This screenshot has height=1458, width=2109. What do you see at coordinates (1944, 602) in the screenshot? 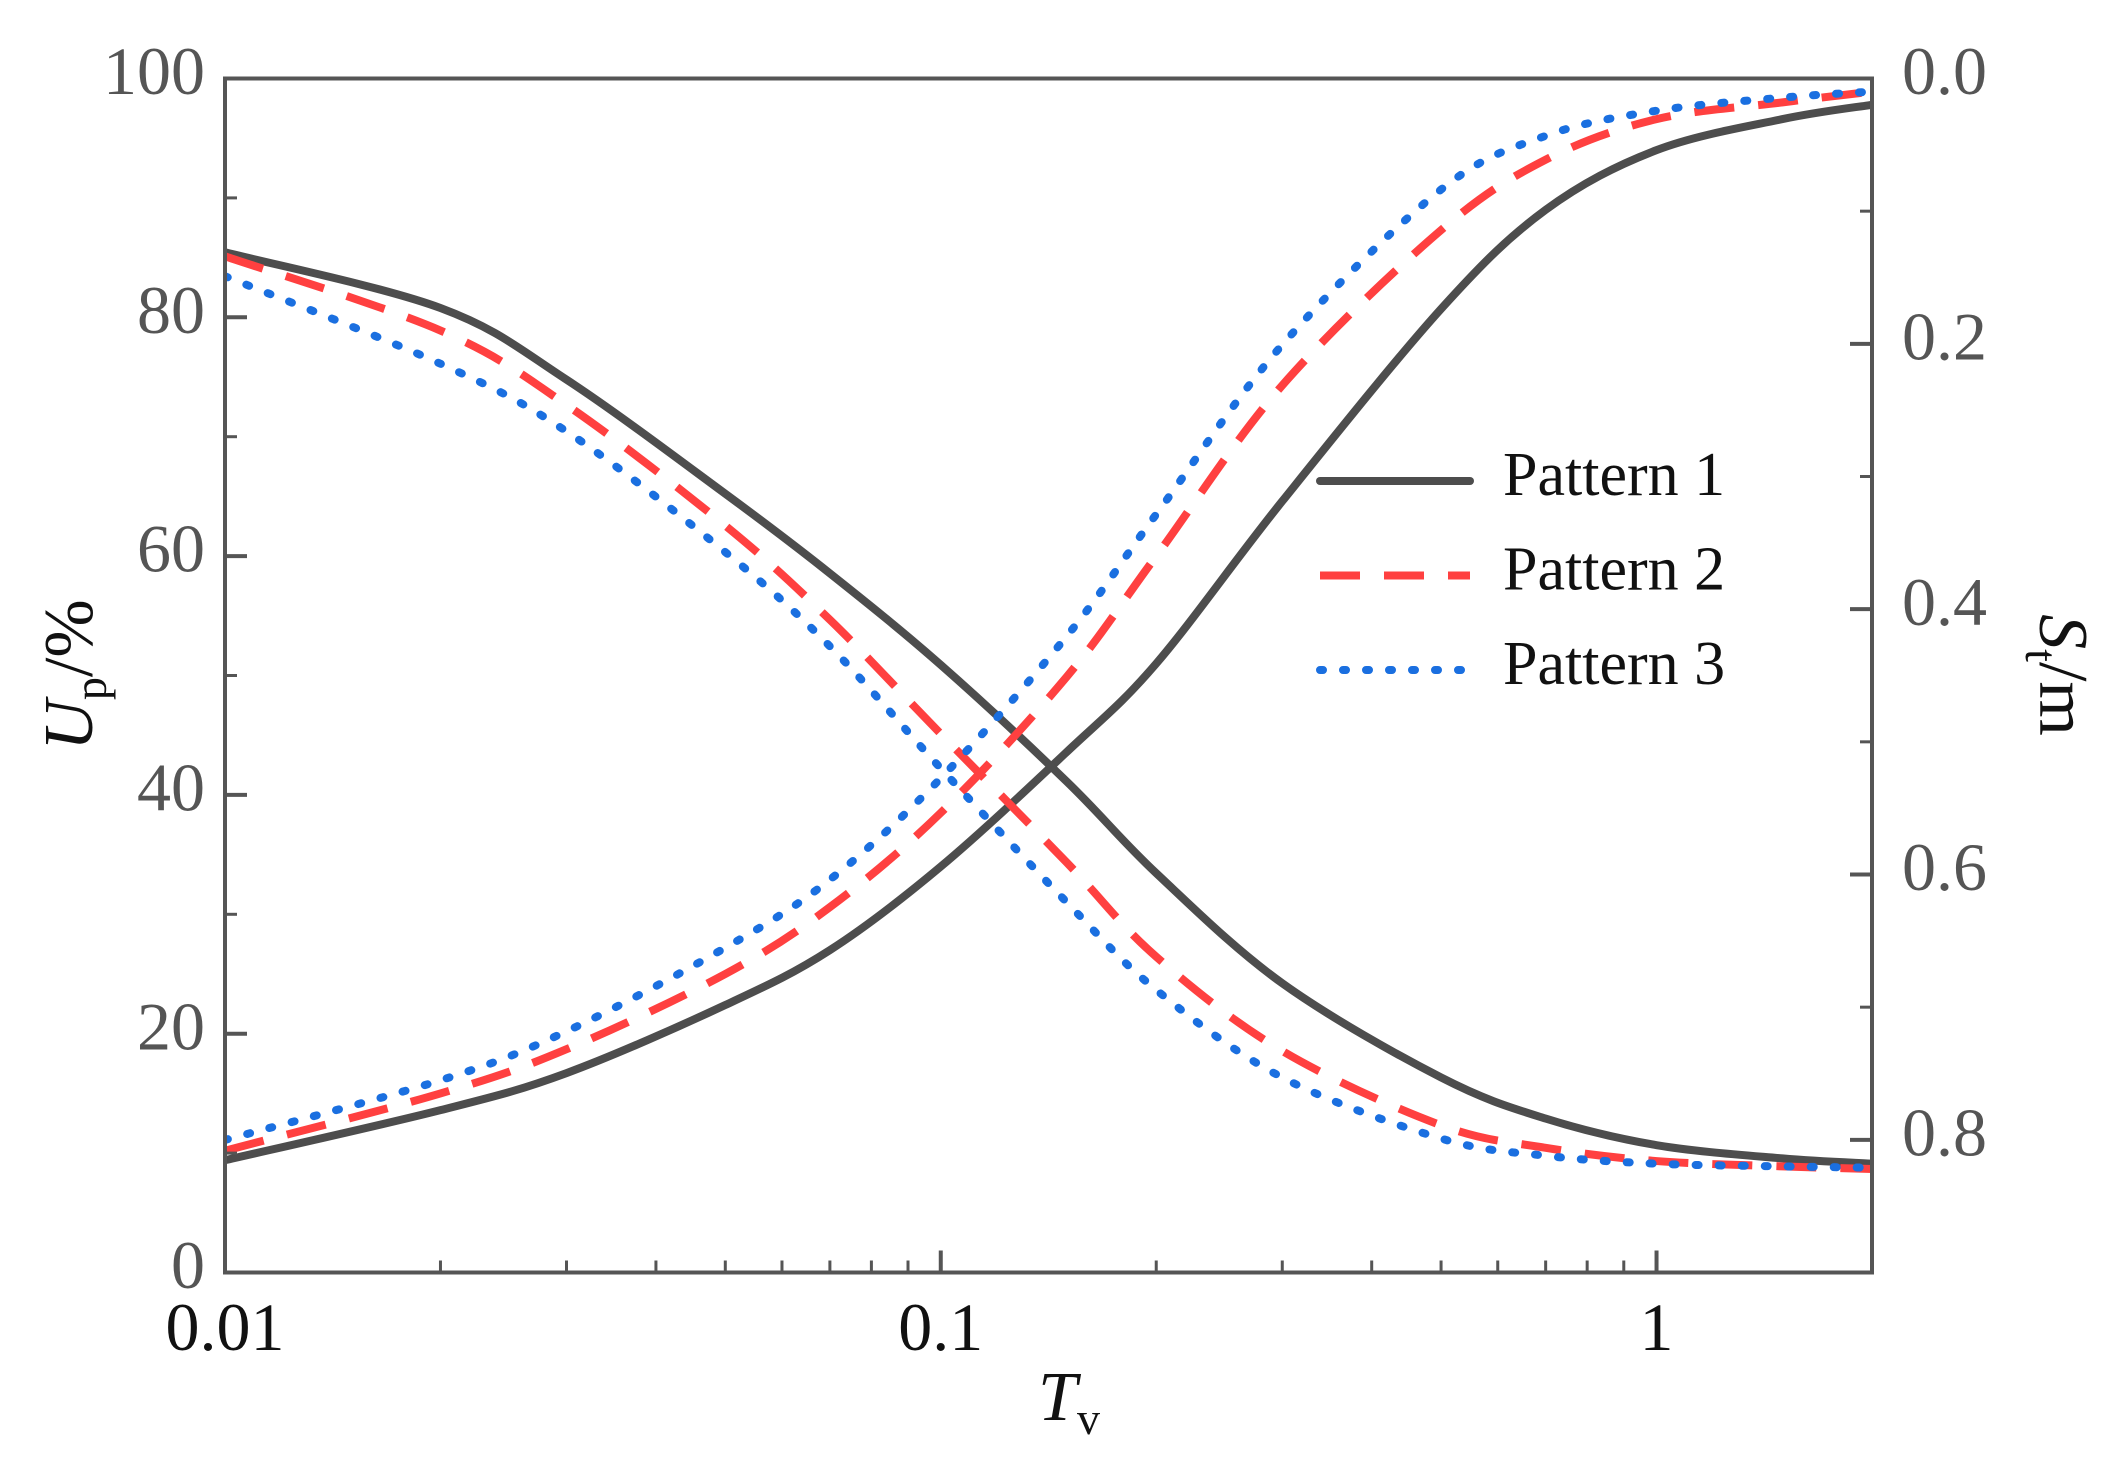
I see `y2-tick-label: 0.4` at bounding box center [1944, 602].